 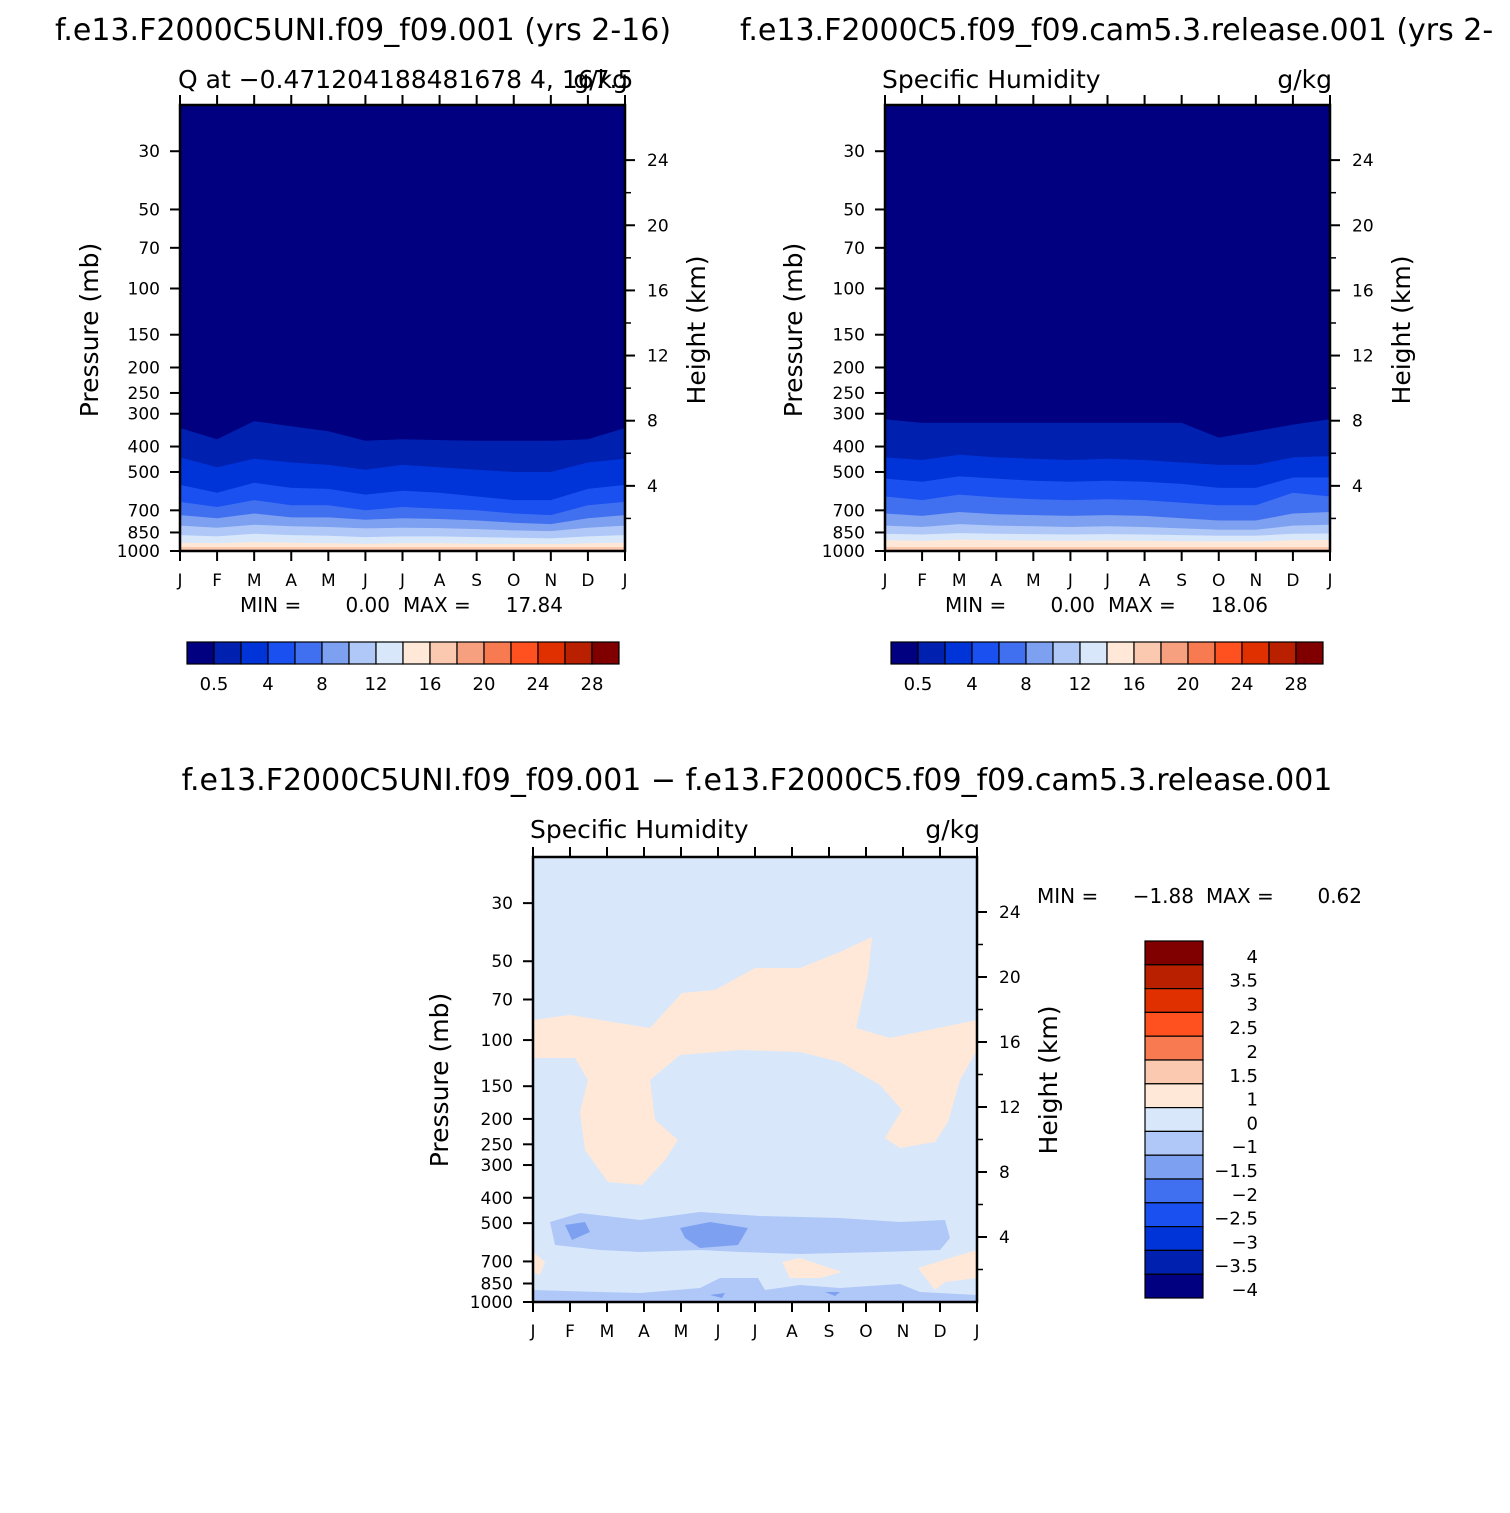 I want to click on y-right-tick-label: 8, so click(x=1357, y=422).